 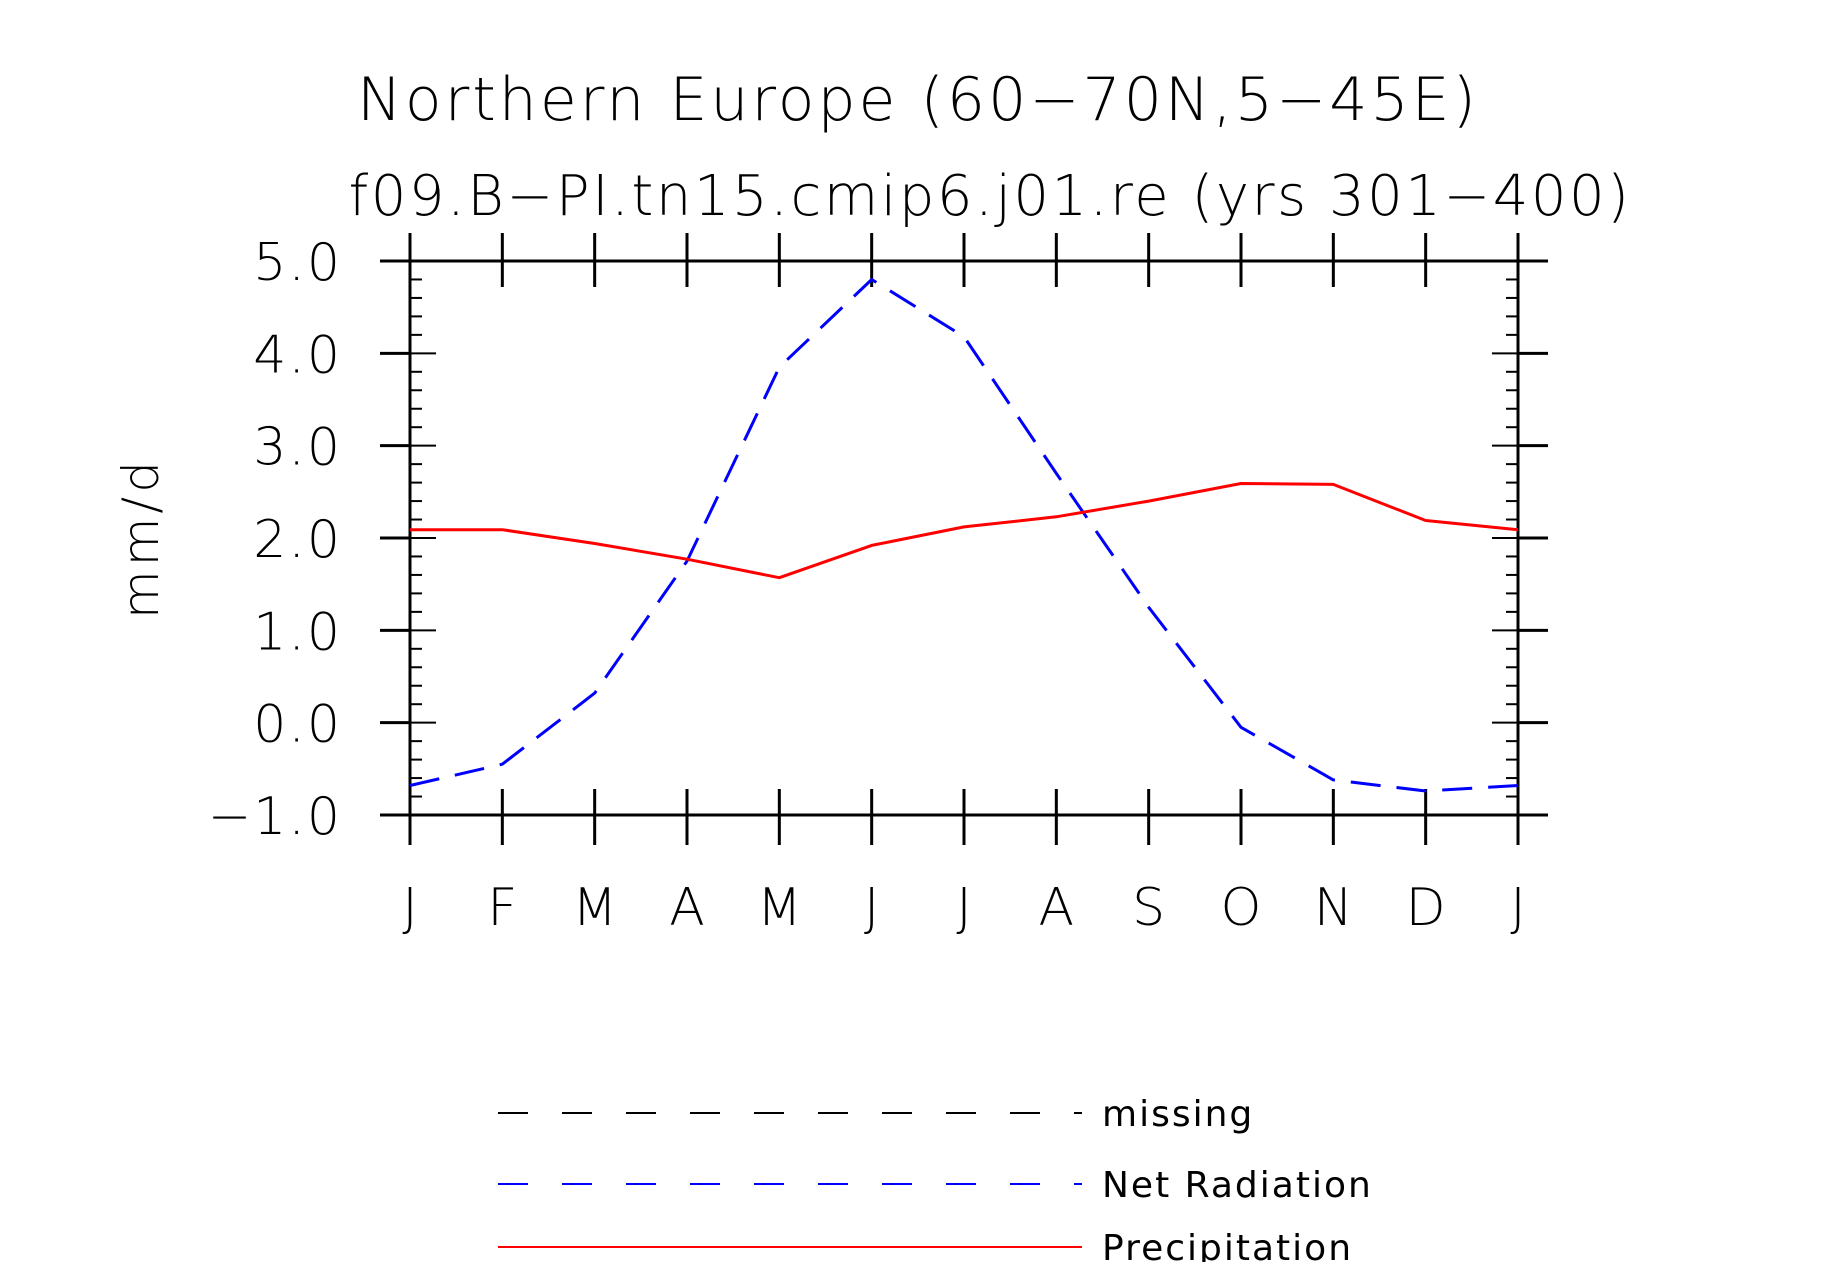 What do you see at coordinates (1426, 908) in the screenshot?
I see `x-tick-label: D` at bounding box center [1426, 908].